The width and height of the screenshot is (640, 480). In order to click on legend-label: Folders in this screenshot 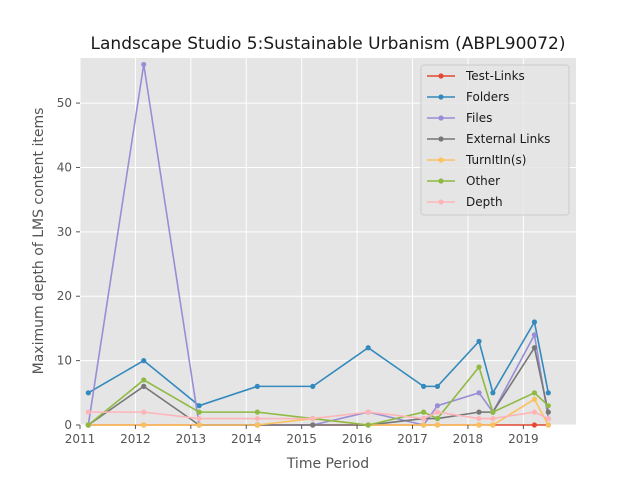, I will do `click(487, 97)`.